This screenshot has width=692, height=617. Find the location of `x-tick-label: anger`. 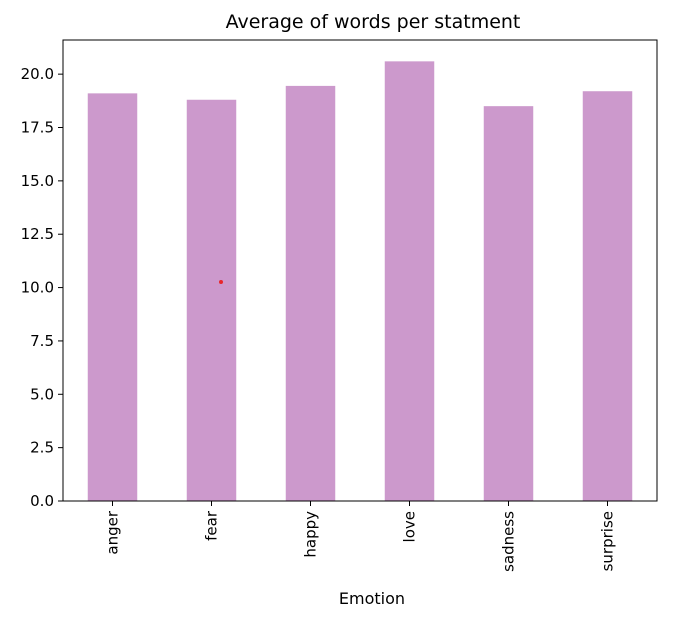

x-tick-label: anger is located at coordinates (113, 532).